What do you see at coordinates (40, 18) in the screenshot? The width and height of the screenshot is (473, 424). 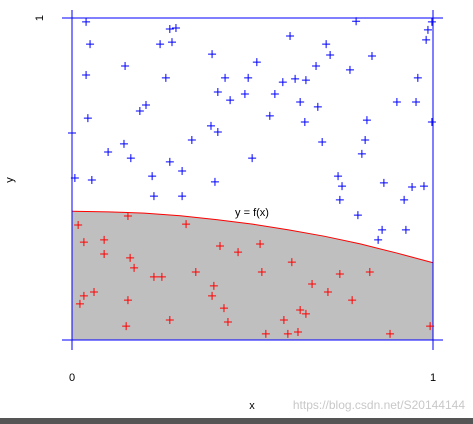 I see `y-tick-label: 1` at bounding box center [40, 18].